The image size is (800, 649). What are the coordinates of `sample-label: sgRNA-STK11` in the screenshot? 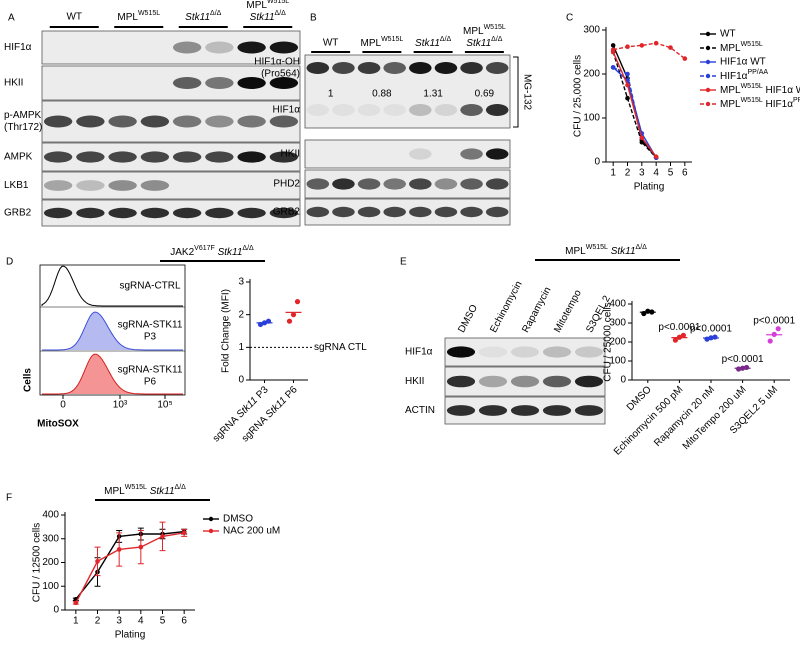 It's located at (150, 370).